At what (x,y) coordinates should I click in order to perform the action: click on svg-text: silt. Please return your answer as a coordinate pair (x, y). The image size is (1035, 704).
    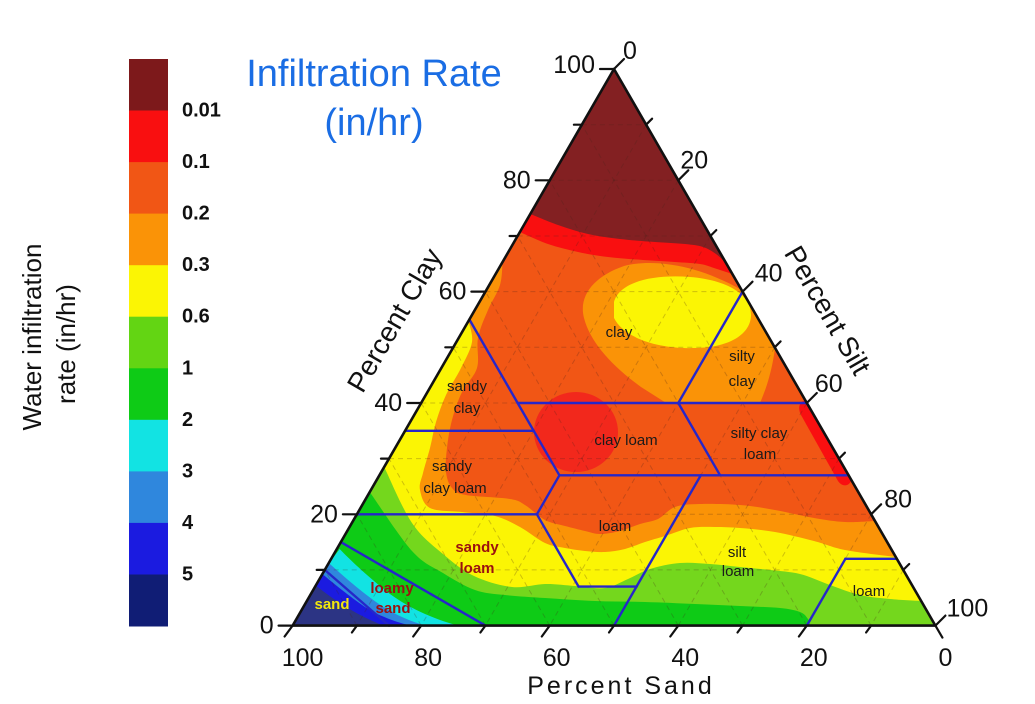
    Looking at the image, I should click on (737, 552).